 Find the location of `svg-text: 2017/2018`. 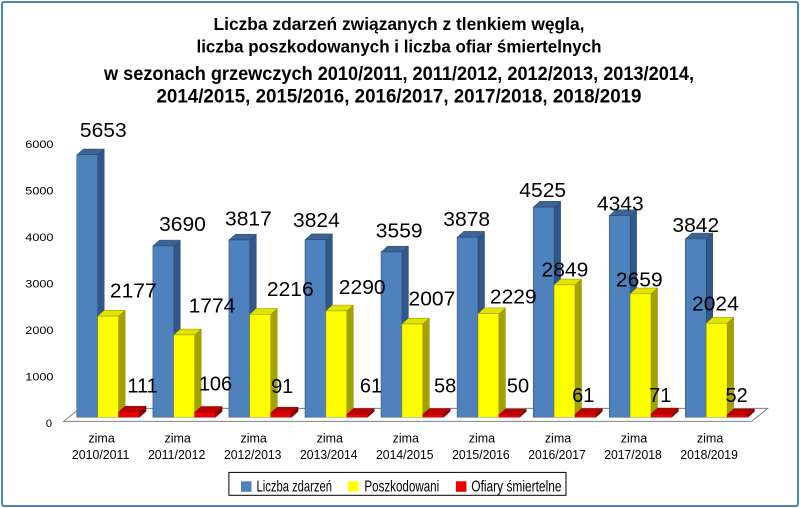

svg-text: 2017/2018 is located at coordinates (633, 455).